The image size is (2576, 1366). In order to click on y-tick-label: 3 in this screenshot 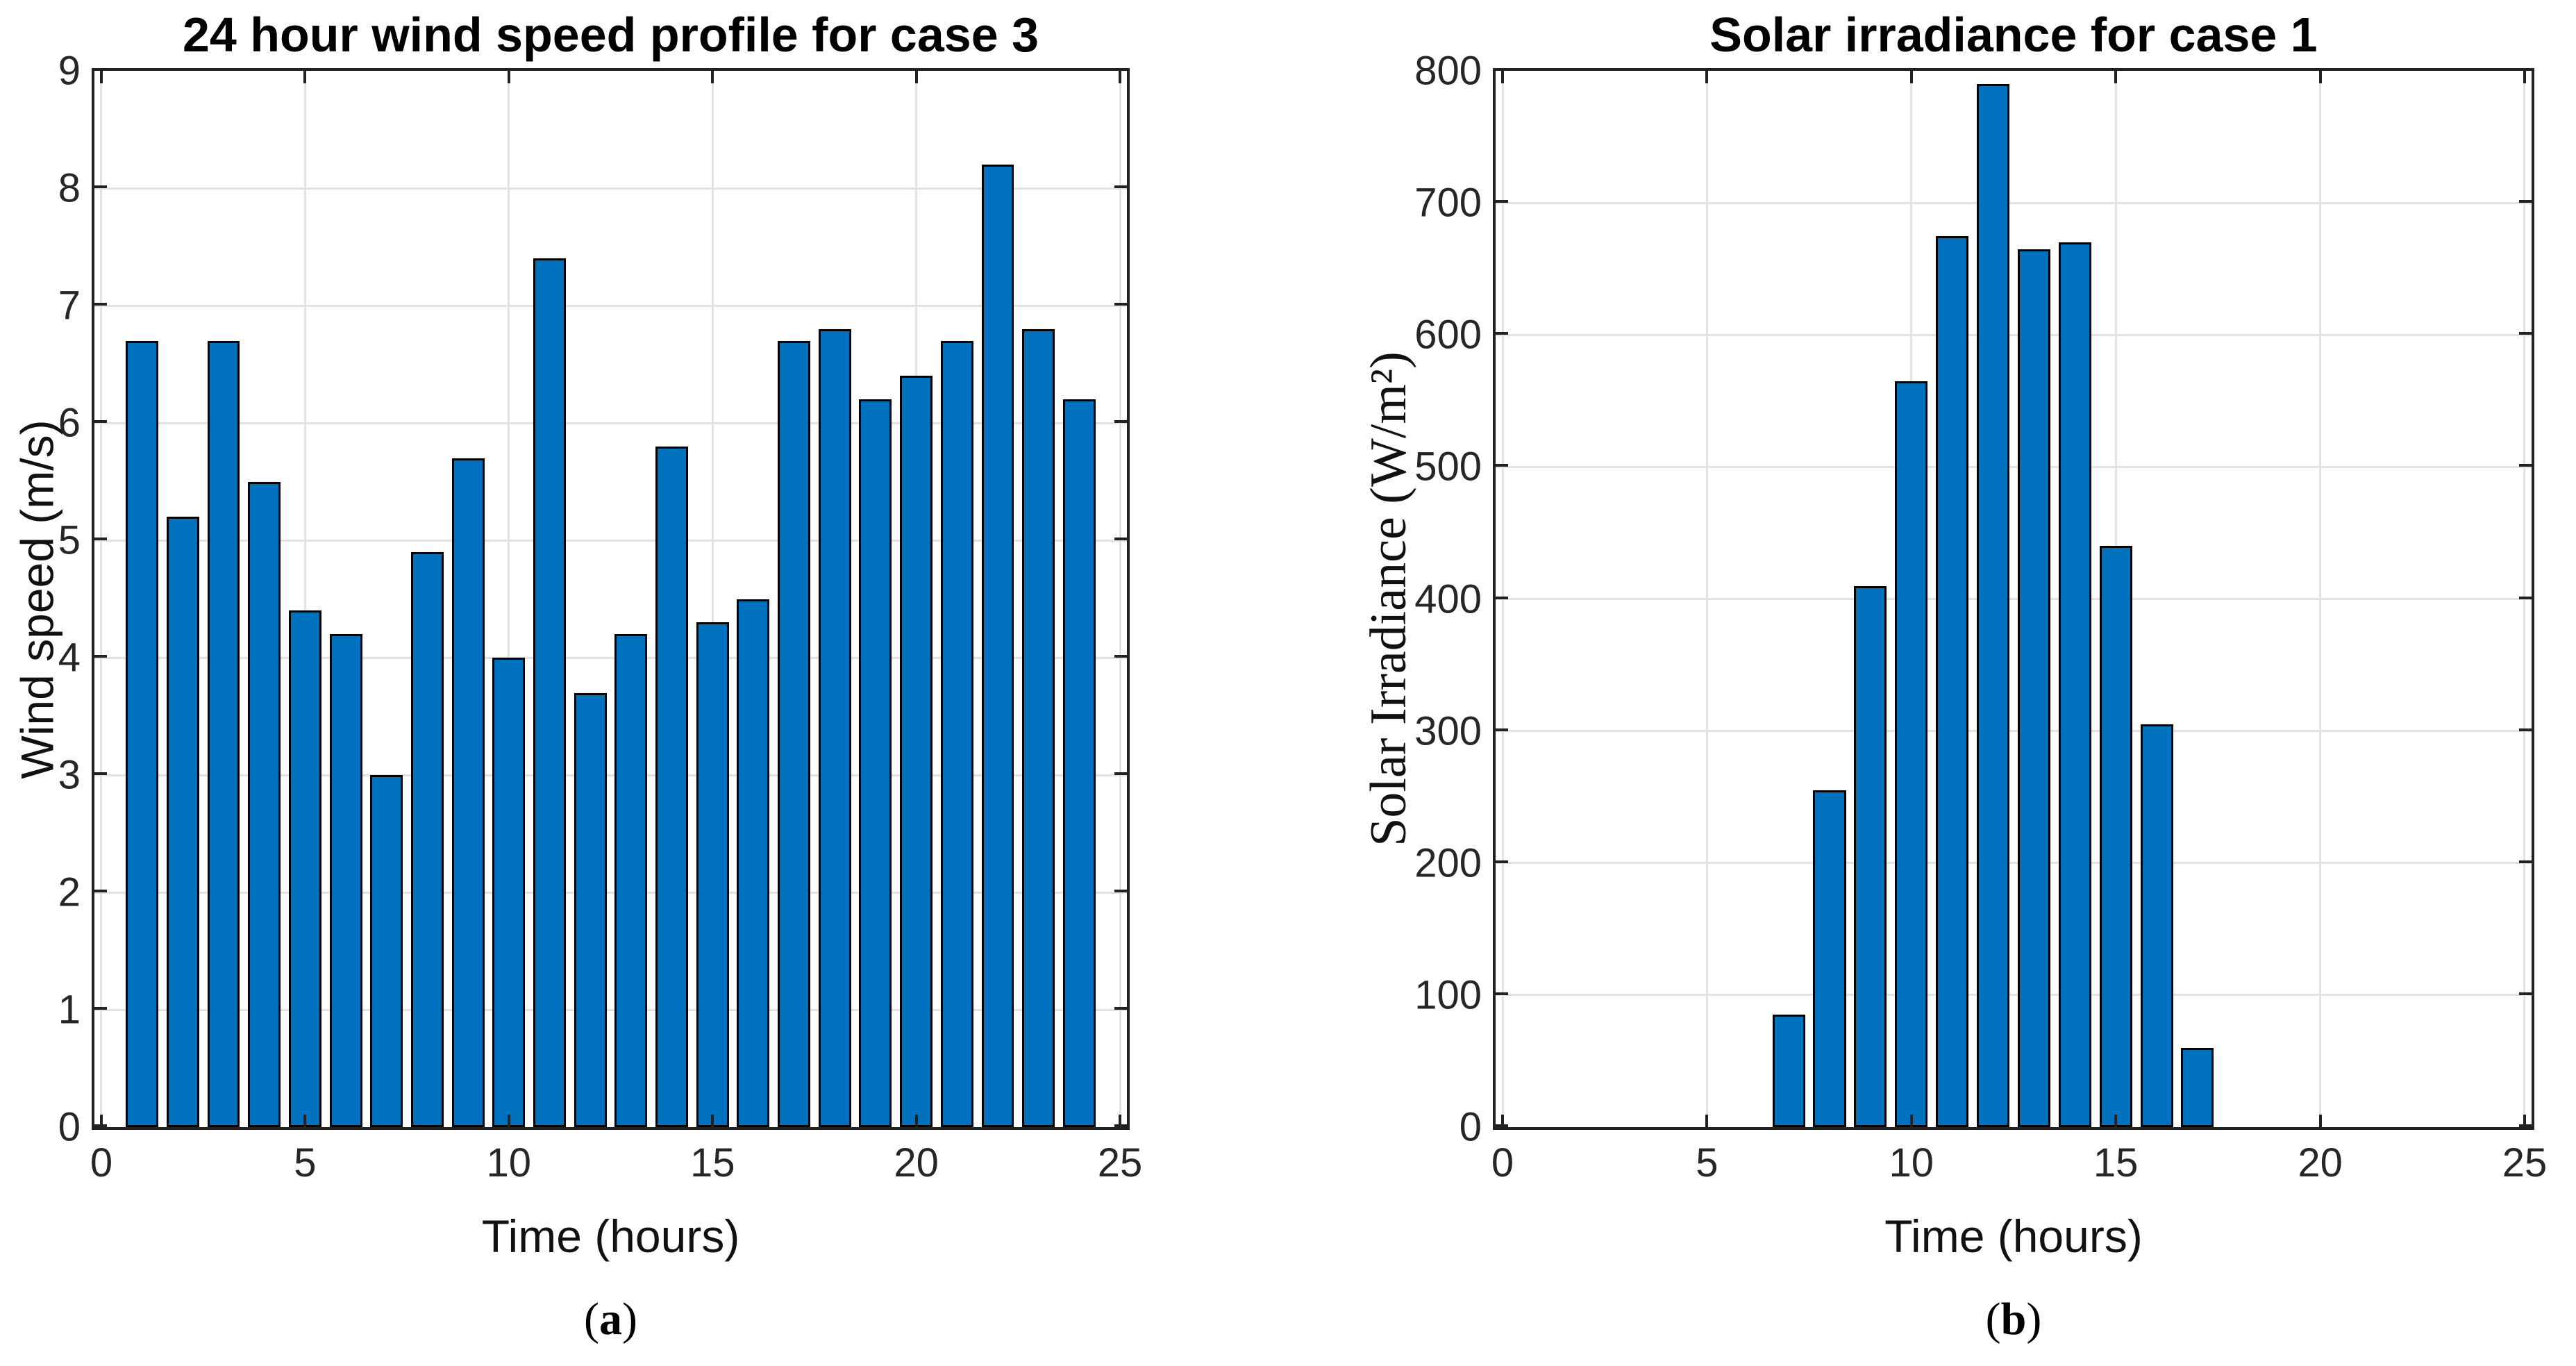, I will do `click(69, 775)`.